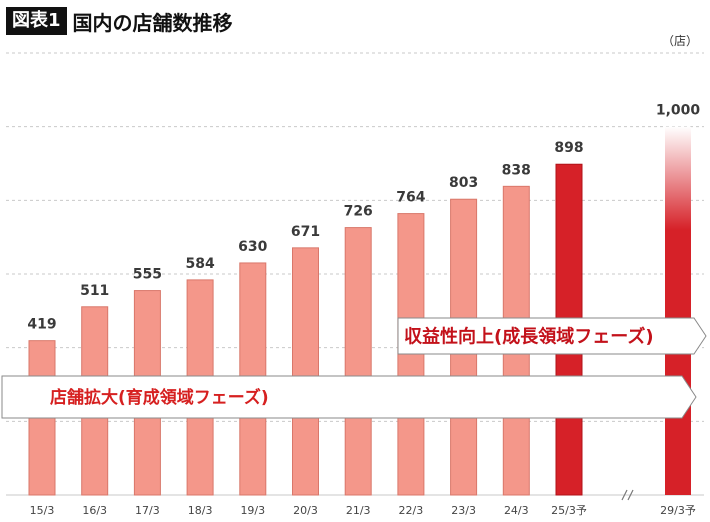 This screenshot has width=710, height=522. Describe the element at coordinates (252, 510) in the screenshot. I see `tick-label-19/3: 19/3` at that location.